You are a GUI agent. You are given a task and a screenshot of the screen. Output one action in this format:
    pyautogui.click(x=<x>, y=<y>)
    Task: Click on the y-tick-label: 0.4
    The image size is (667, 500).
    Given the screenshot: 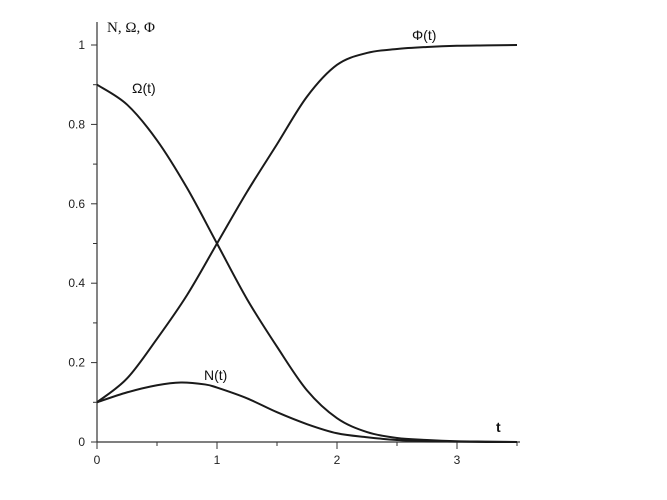 What is the action you would take?
    pyautogui.click(x=76, y=283)
    